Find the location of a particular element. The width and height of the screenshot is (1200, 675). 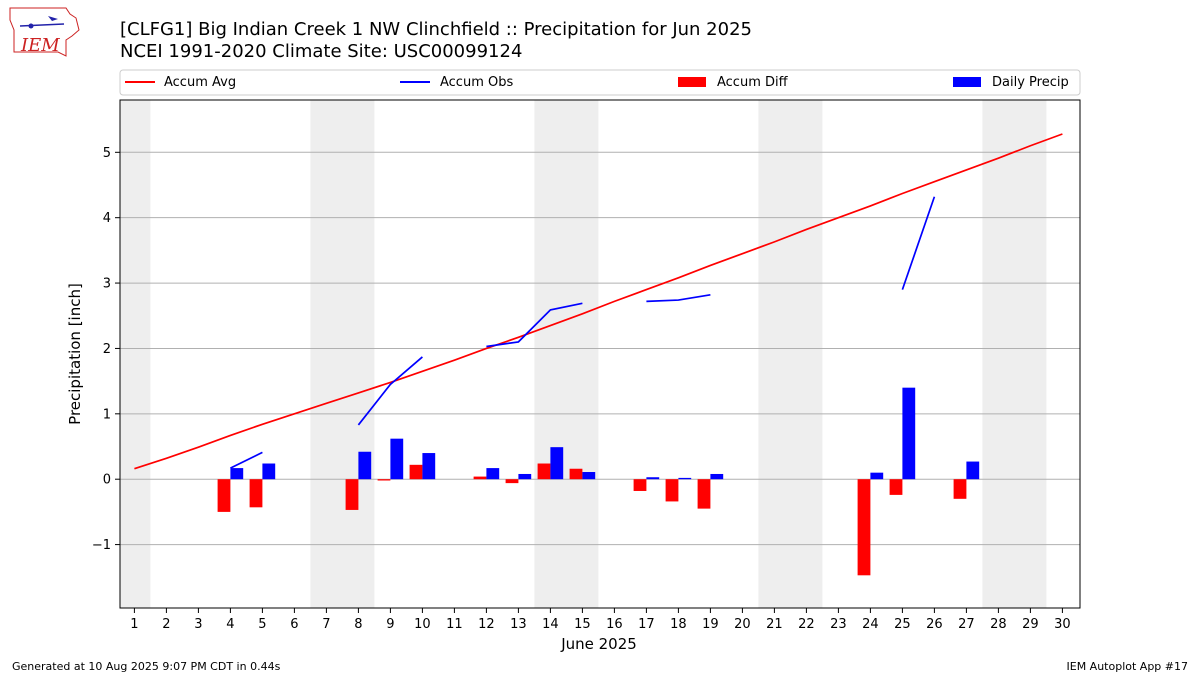

y-tick-label: 1 is located at coordinates (107, 414).